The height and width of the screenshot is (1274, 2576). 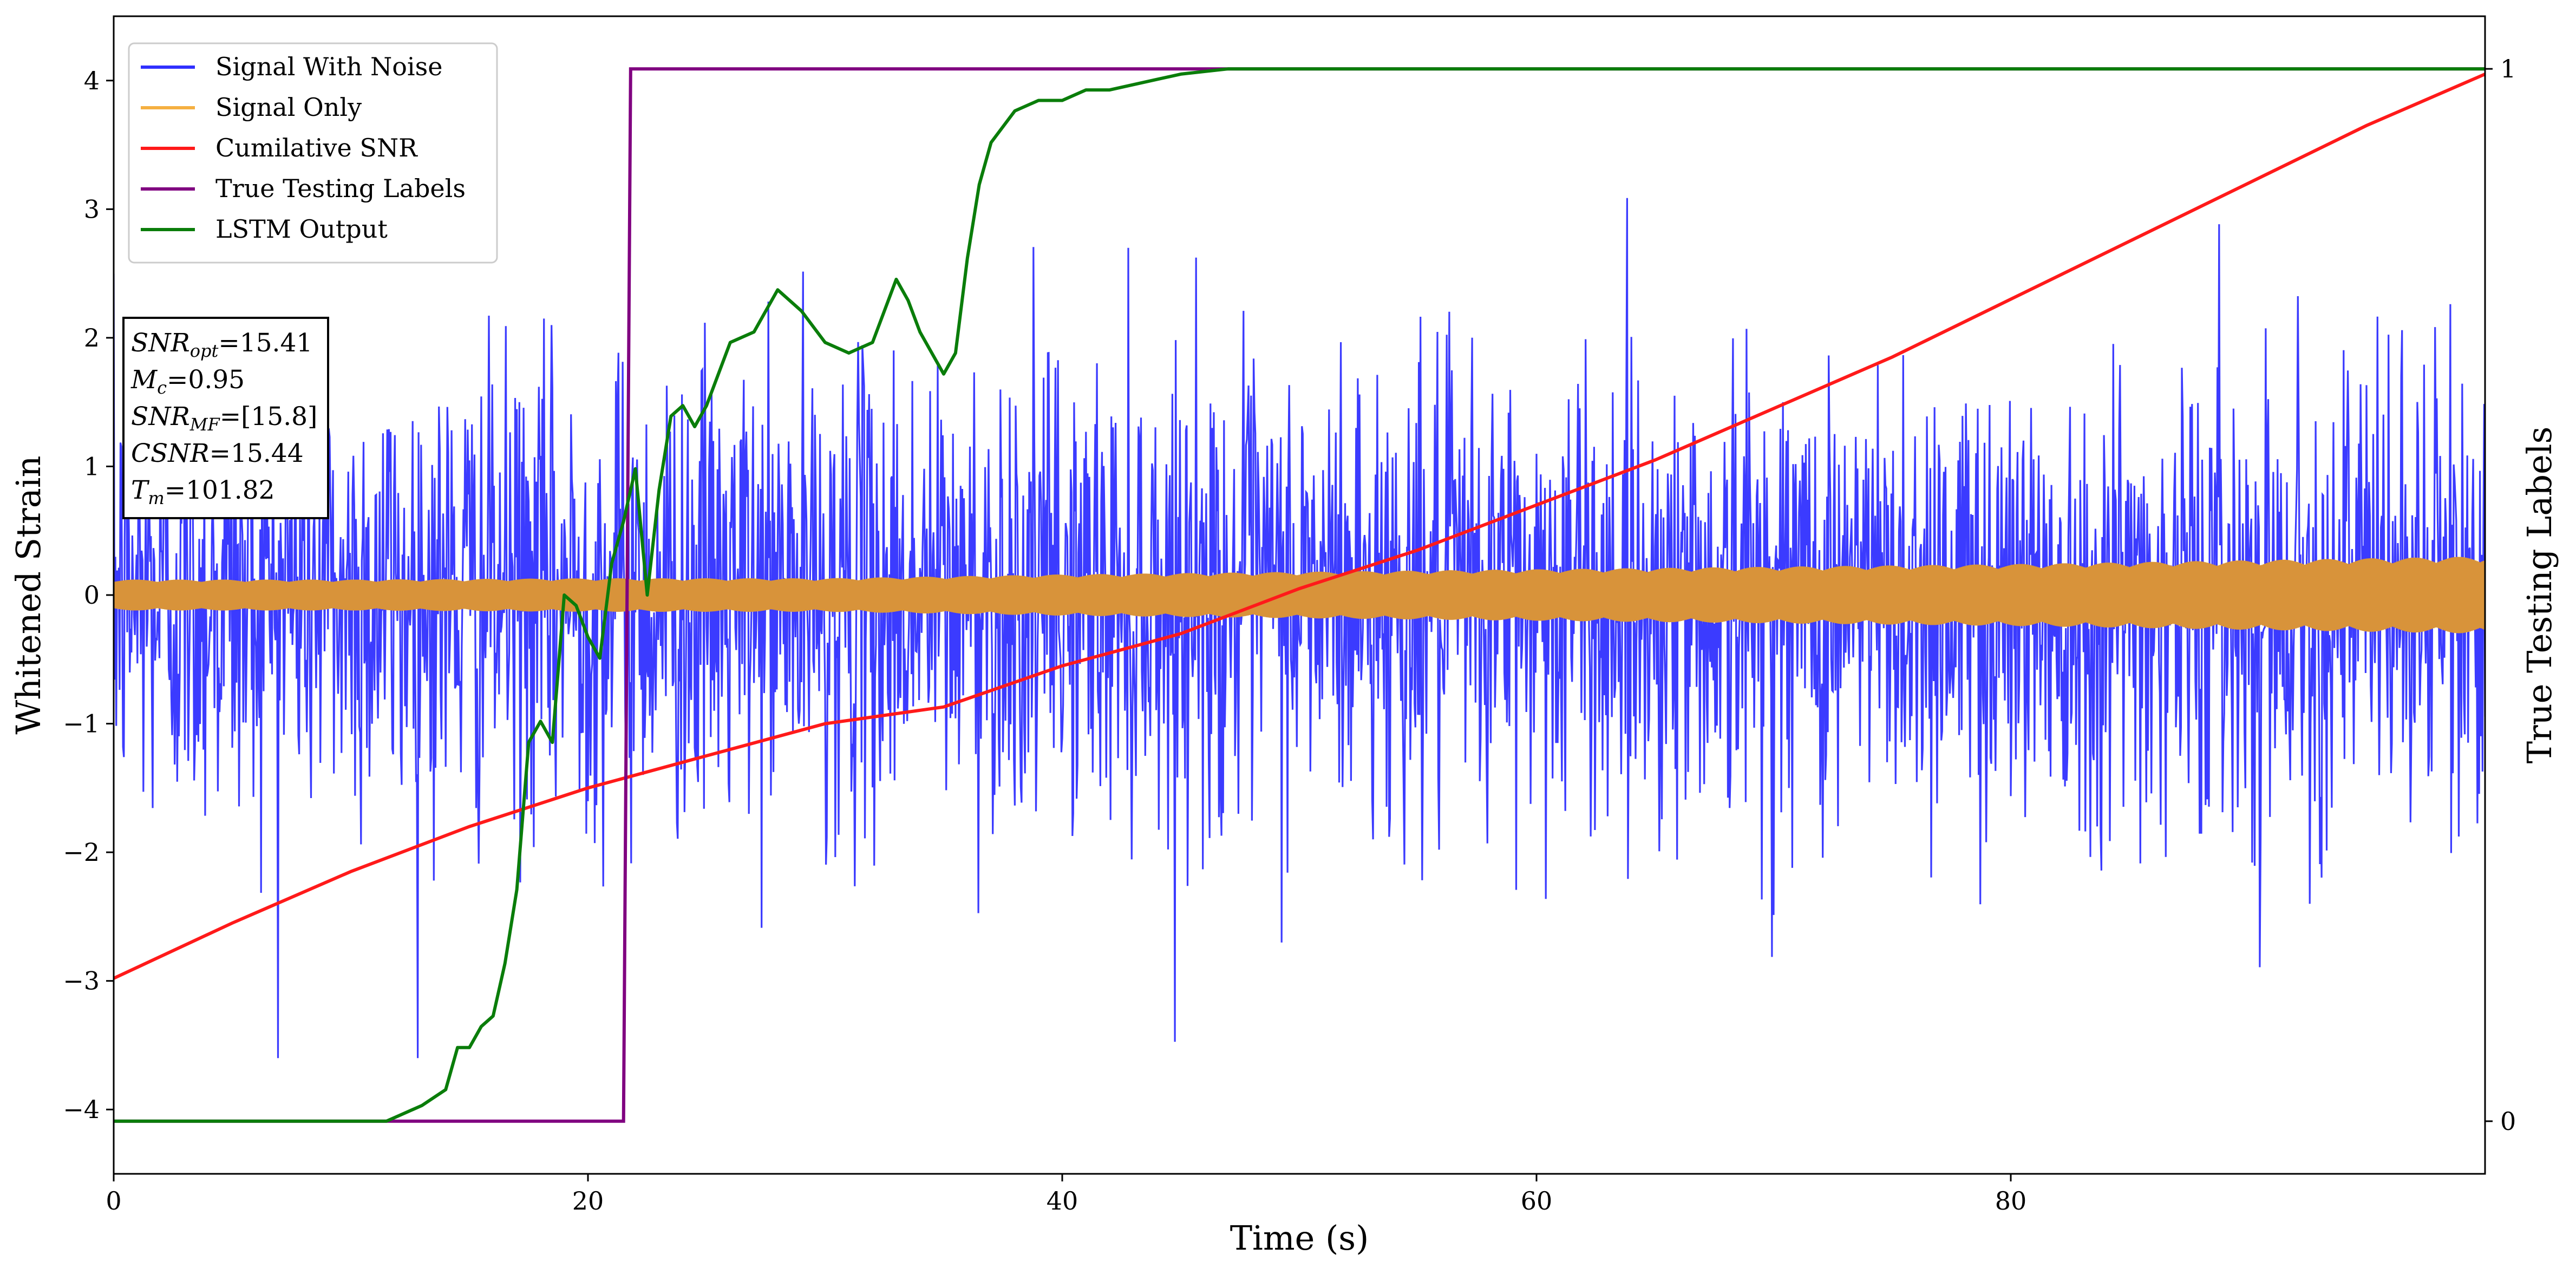 What do you see at coordinates (29, 595) in the screenshot?
I see `y-axis-title: Whitened Strain` at bounding box center [29, 595].